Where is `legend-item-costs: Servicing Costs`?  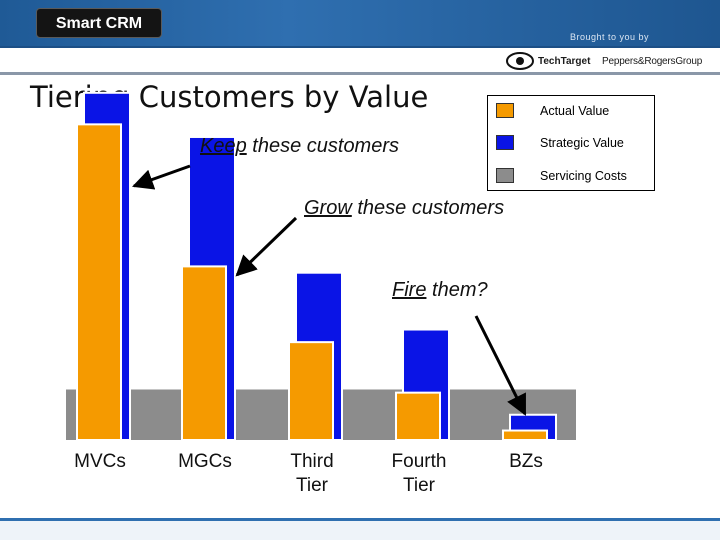 legend-item-costs: Servicing Costs is located at coordinates (575, 176).